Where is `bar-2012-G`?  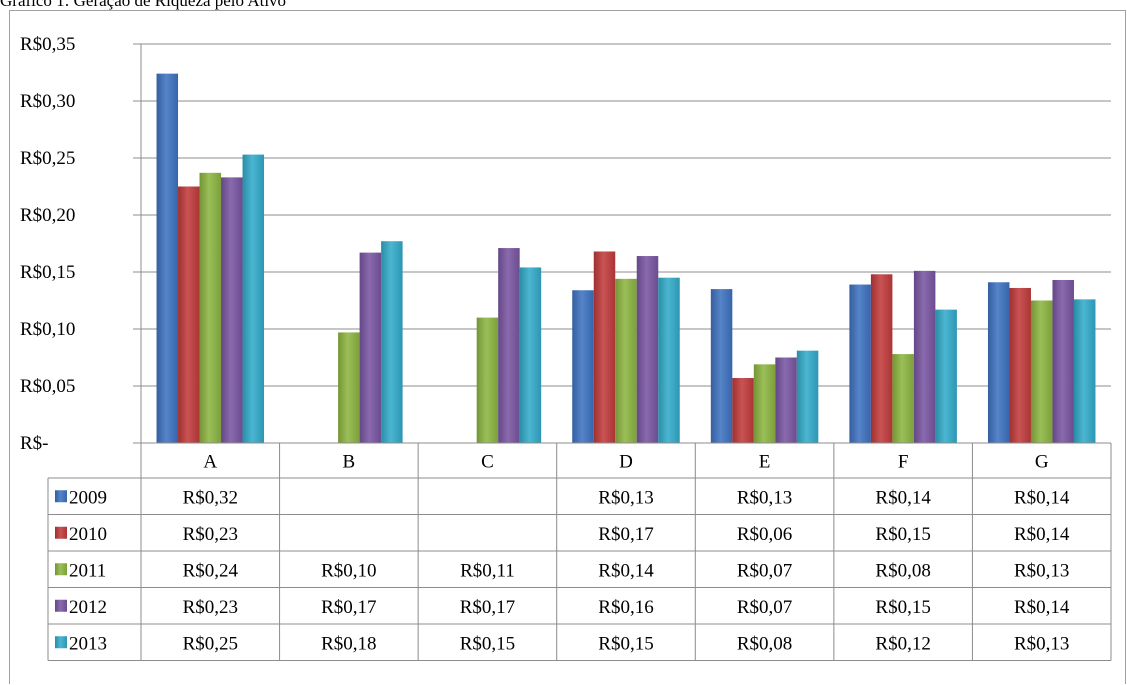 bar-2012-G is located at coordinates (1063, 361).